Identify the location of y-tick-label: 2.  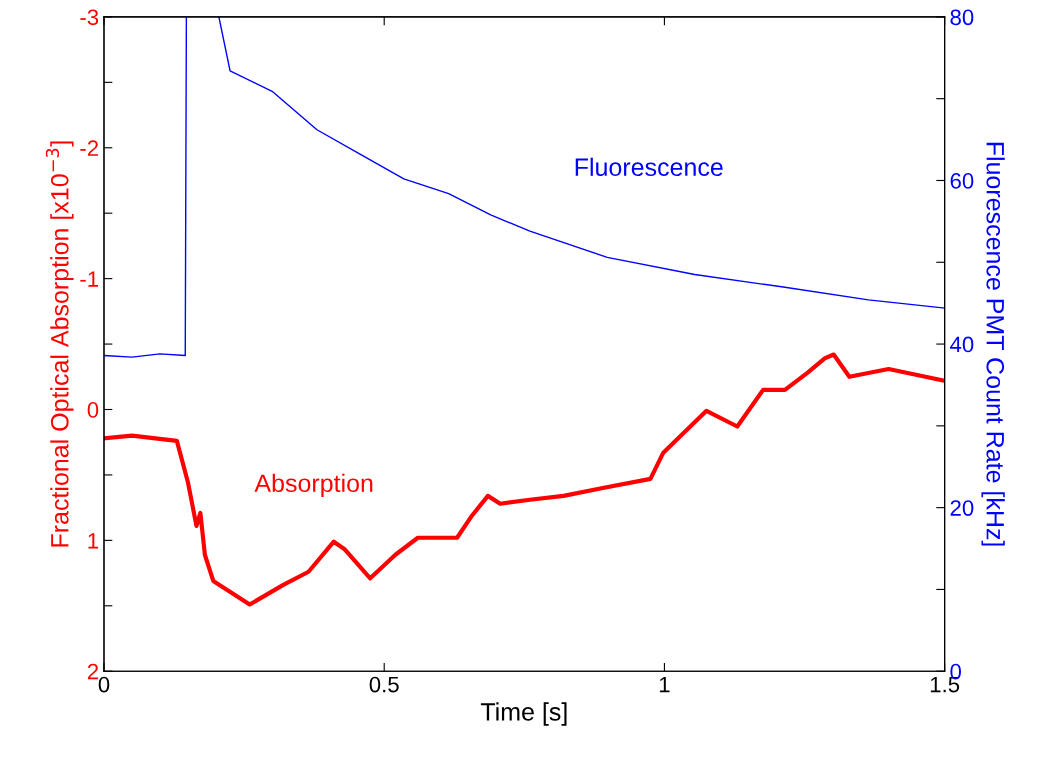
(93, 671).